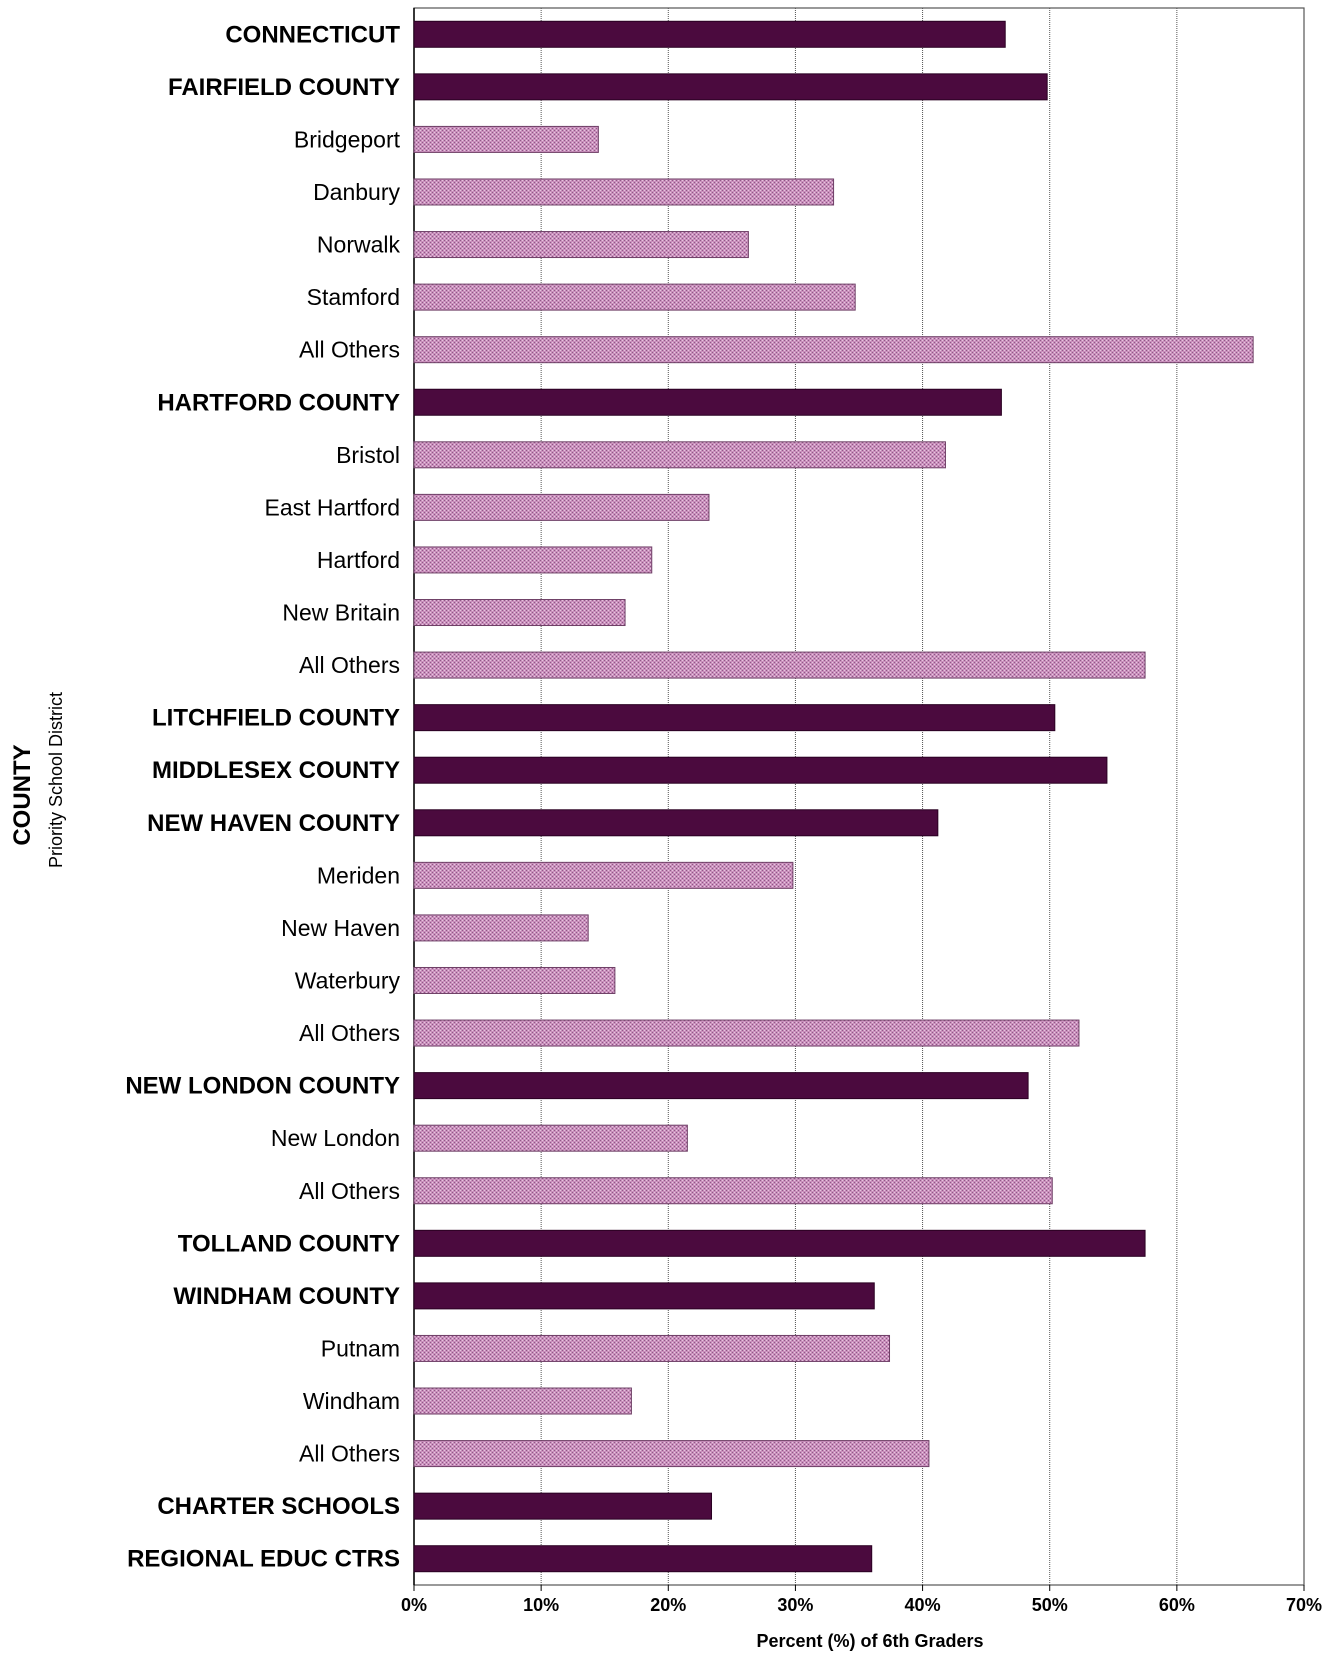 This screenshot has width=1343, height=1653. I want to click on category-label: MIDDLESEX COUNTY, so click(276, 770).